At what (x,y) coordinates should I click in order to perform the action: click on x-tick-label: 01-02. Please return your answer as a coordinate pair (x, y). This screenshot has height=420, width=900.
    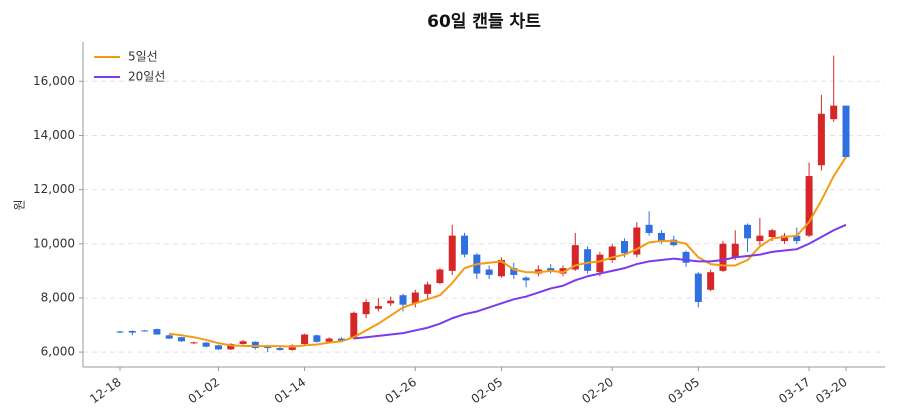
    Looking at the image, I should click on (204, 390).